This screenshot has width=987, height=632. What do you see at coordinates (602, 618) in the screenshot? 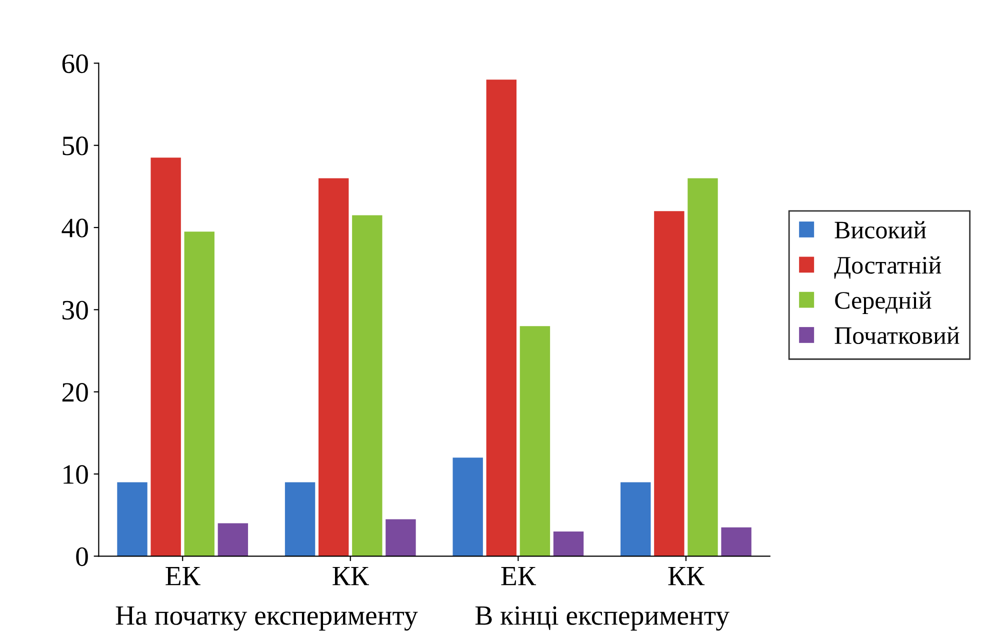
I see `text: В кінці експерименту` at bounding box center [602, 618].